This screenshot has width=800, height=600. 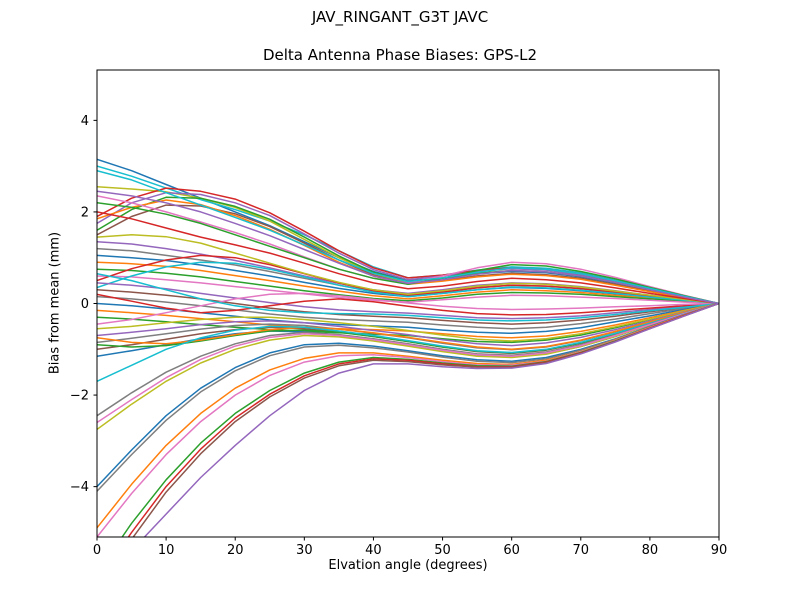 I want to click on x-tick-label-6: 60, so click(x=511, y=550).